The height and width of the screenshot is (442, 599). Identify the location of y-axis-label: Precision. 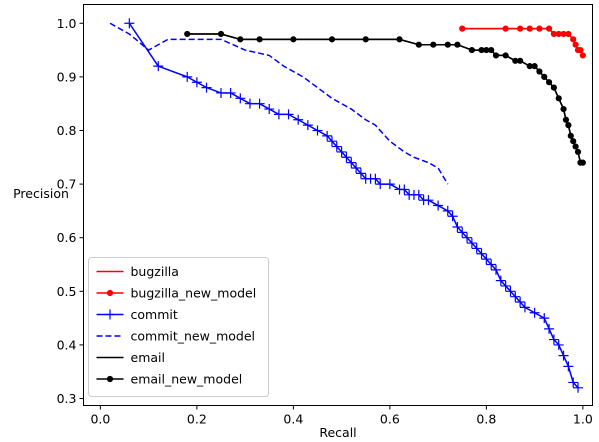
(41, 193).